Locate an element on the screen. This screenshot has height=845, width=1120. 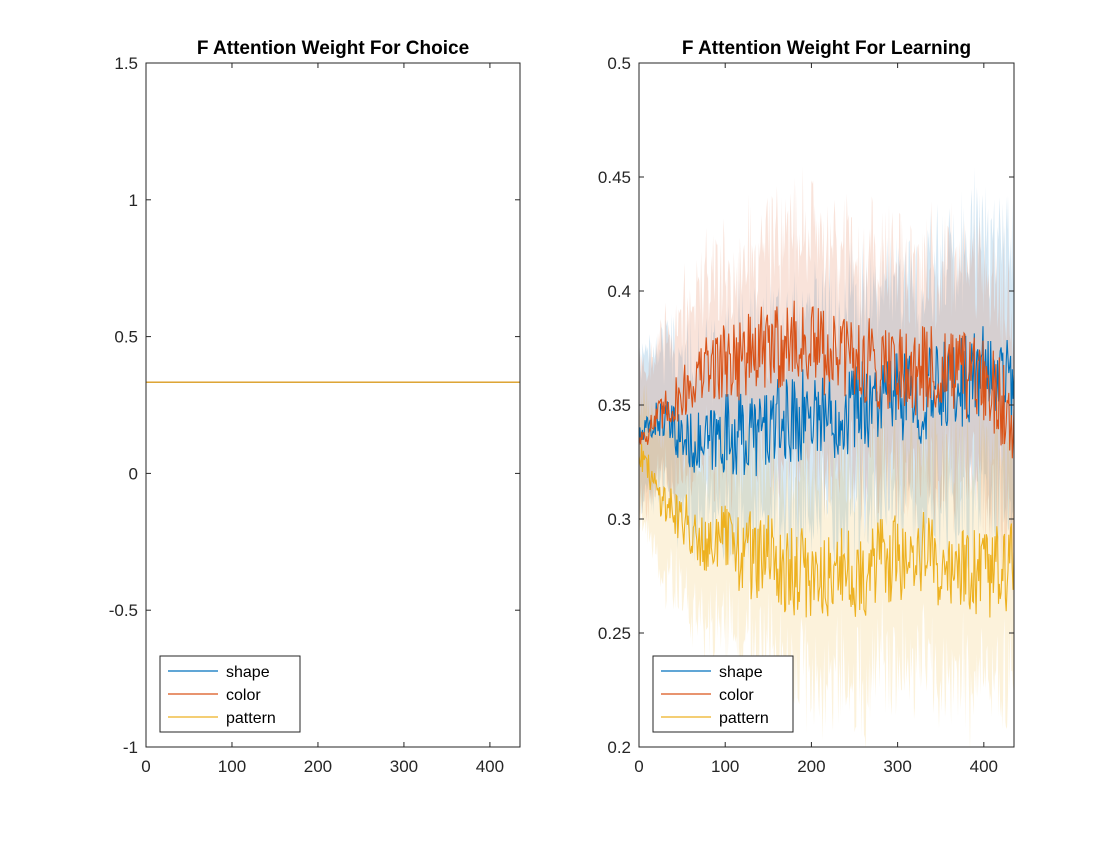
y-tick-label: 0.4 is located at coordinates (619, 291).